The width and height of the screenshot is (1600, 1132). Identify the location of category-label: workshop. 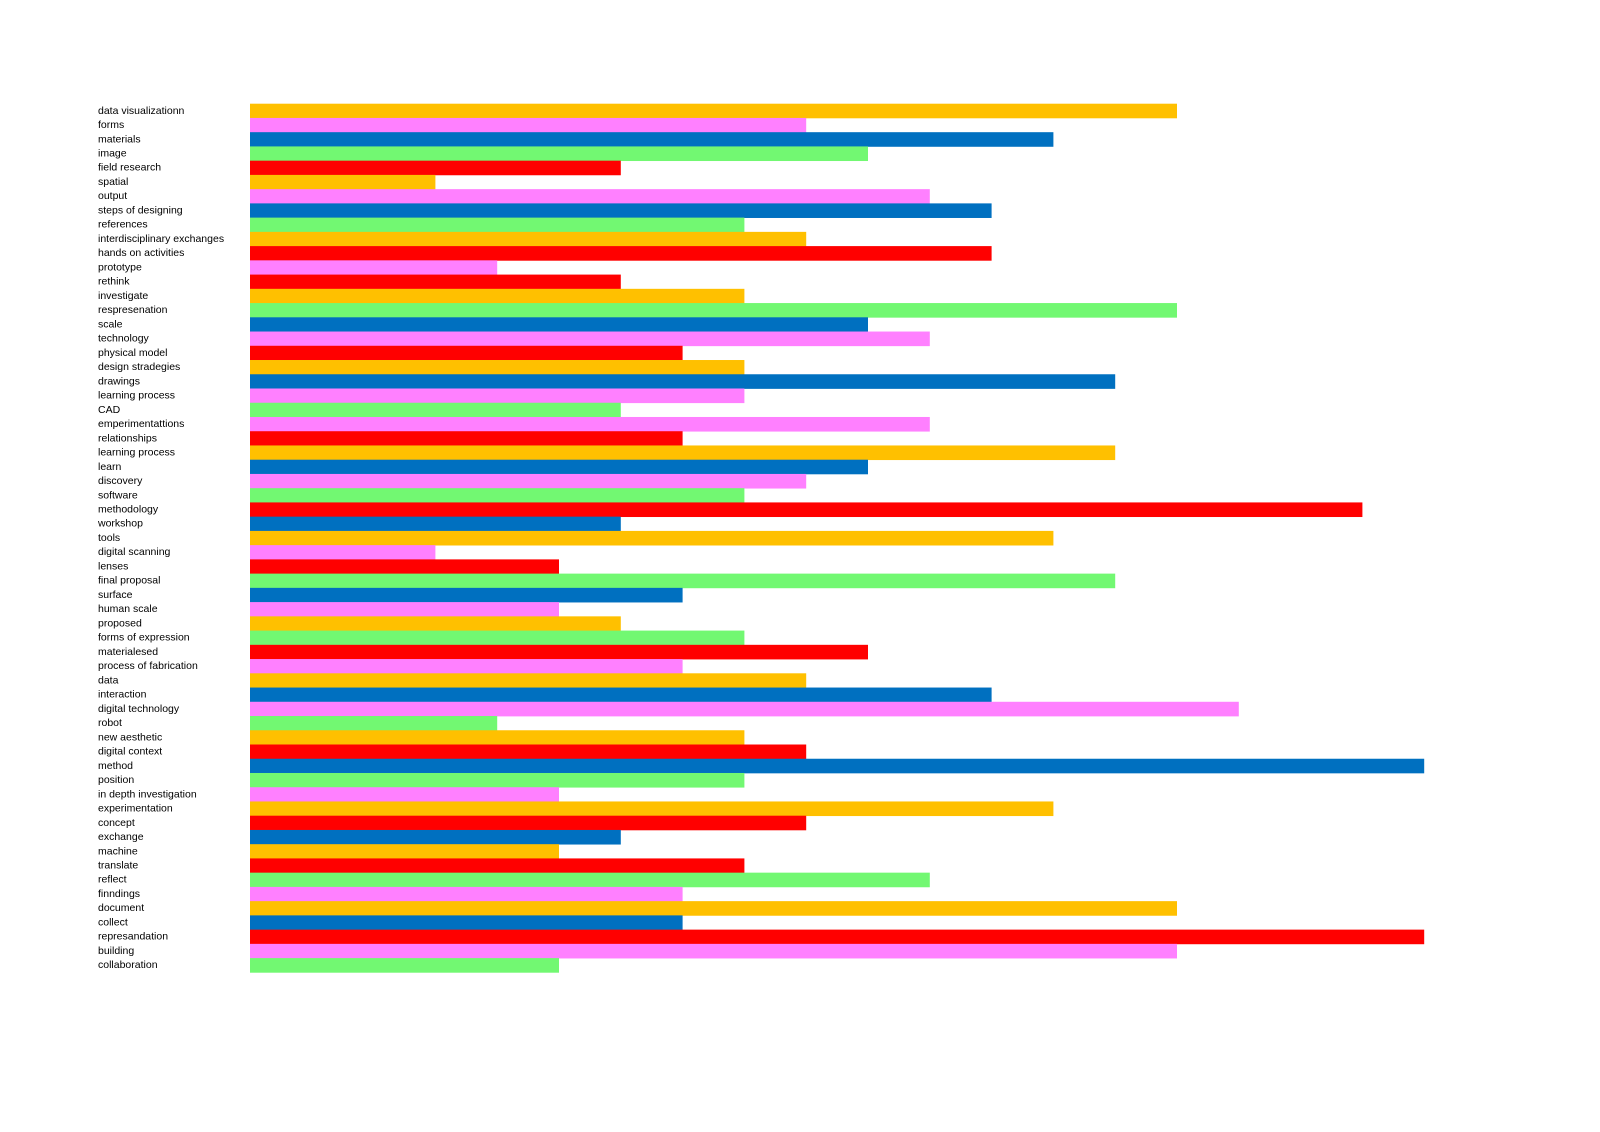
(120, 524).